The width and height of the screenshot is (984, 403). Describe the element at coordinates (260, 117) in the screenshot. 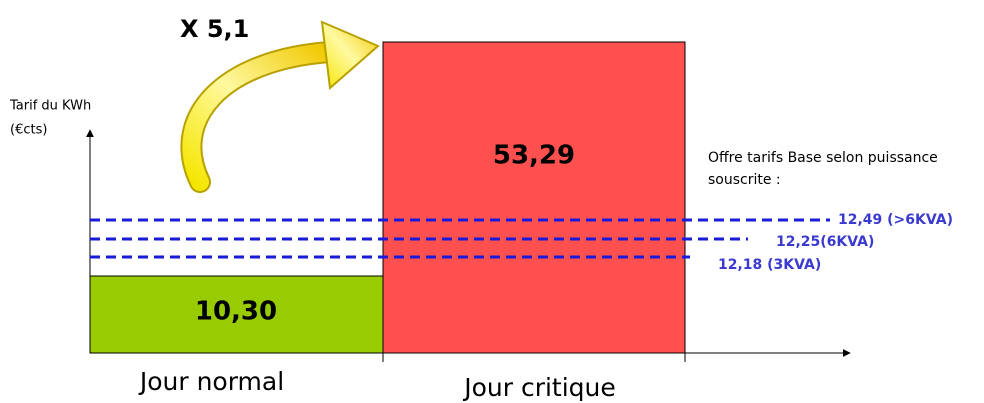

I see `arrow-body` at that location.